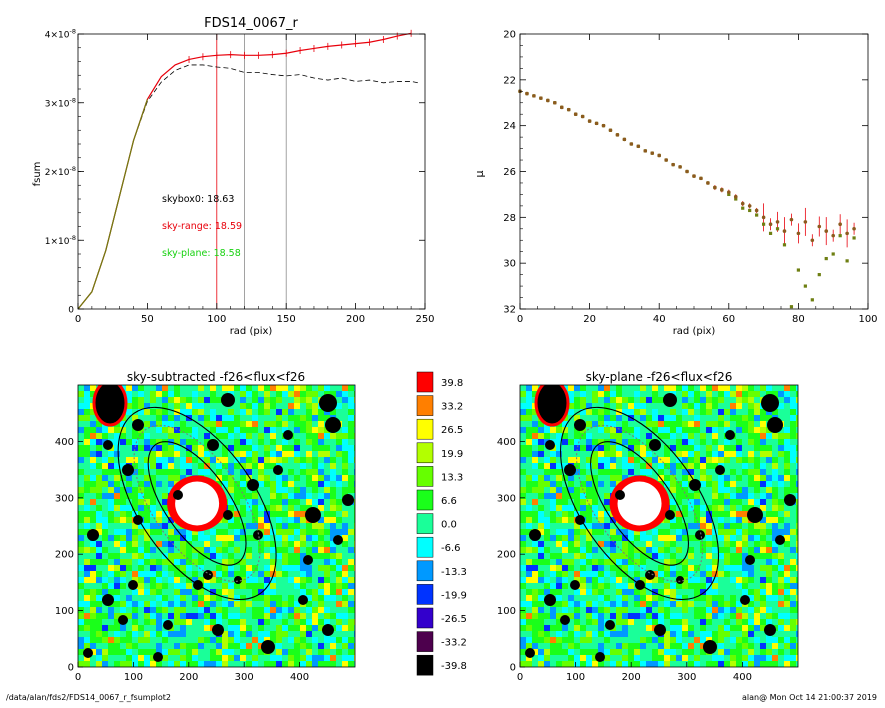 This screenshot has height=708, width=885. Describe the element at coordinates (251, 171) in the screenshot. I see `fsum-vlines` at that location.